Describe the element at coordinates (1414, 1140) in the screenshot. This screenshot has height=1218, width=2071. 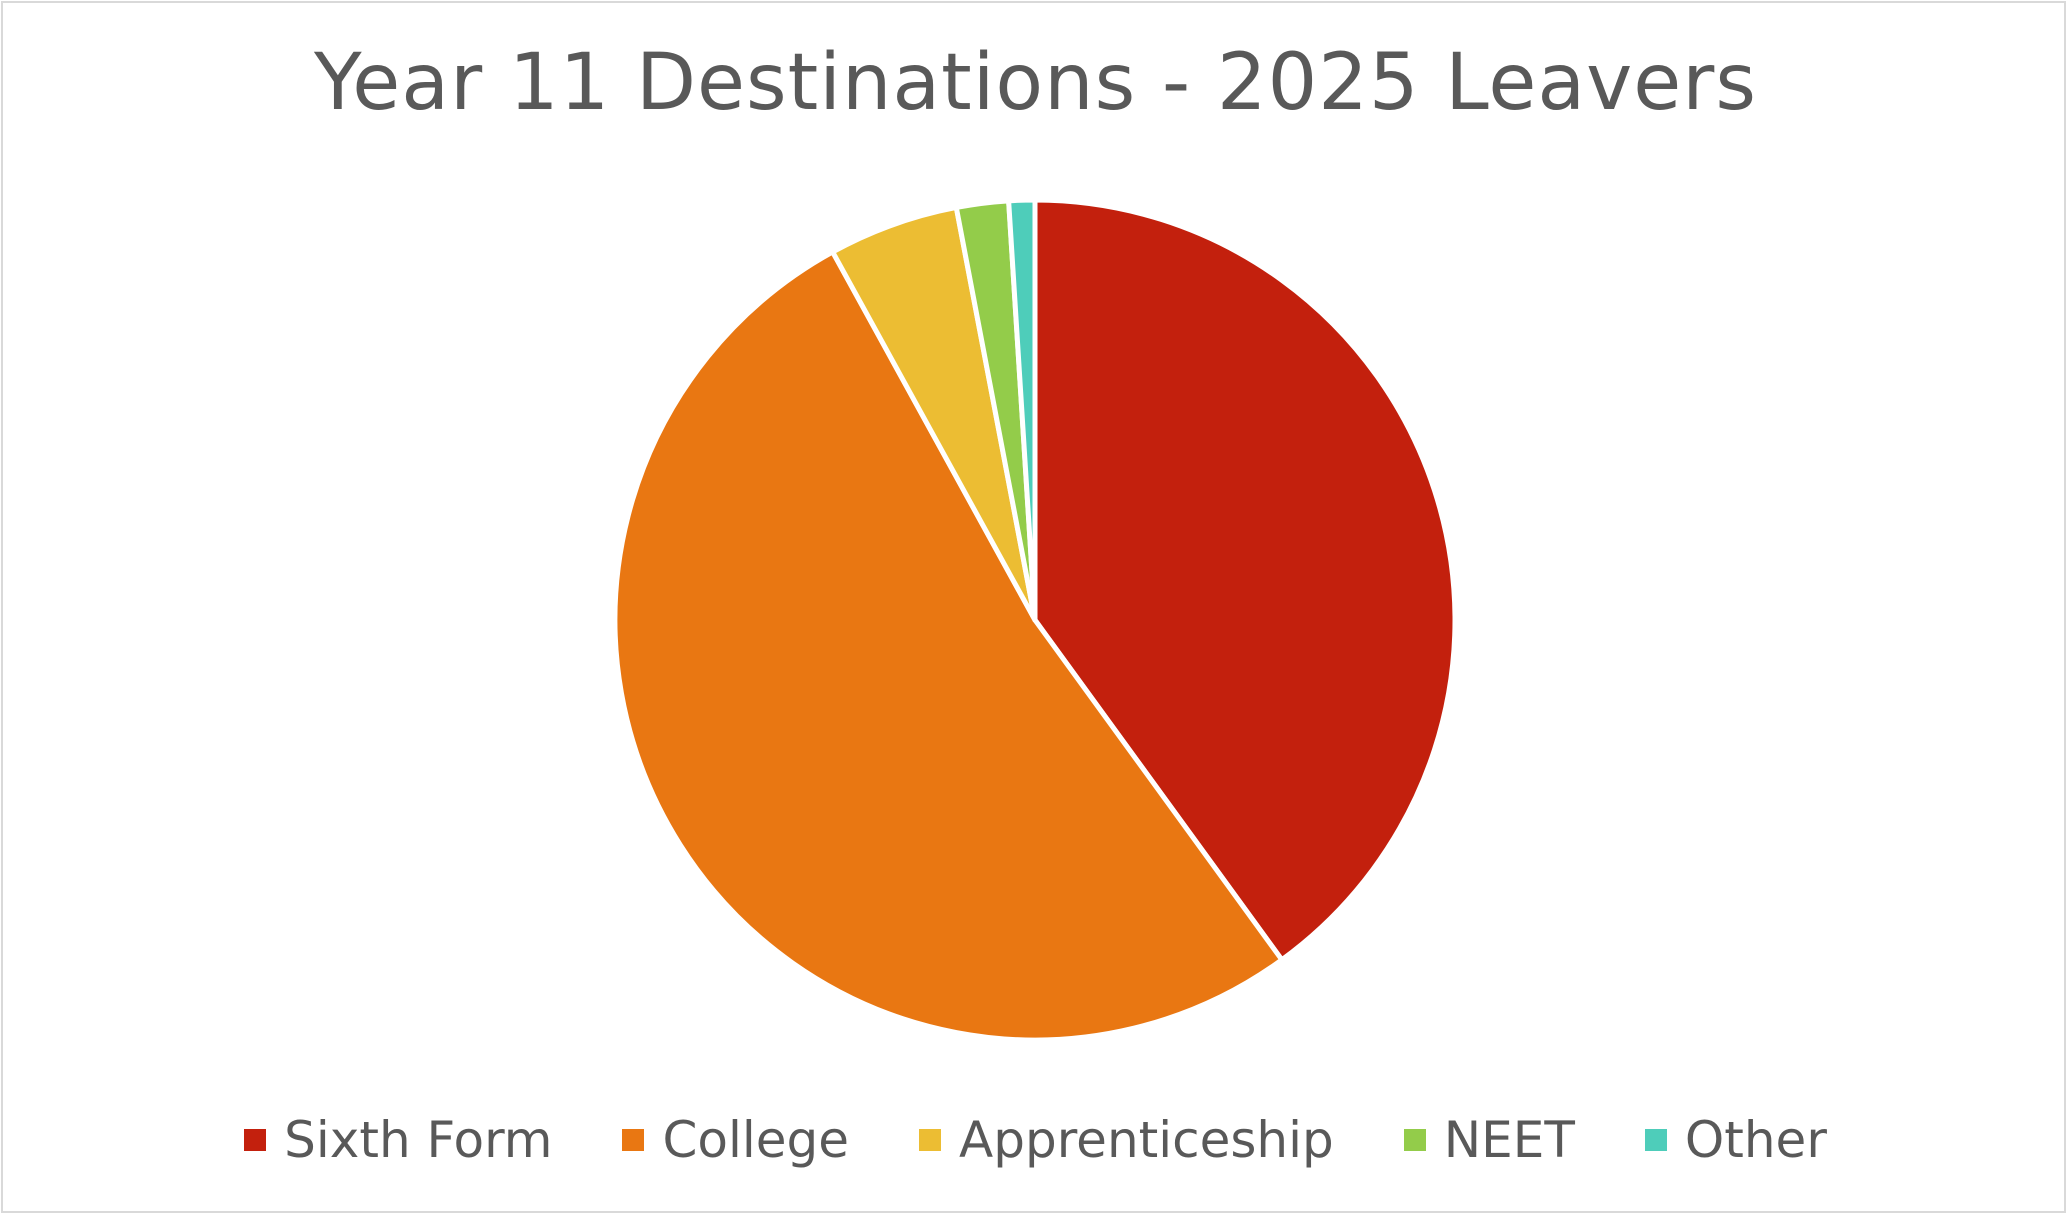
I see `legend-swatch-neet` at that location.